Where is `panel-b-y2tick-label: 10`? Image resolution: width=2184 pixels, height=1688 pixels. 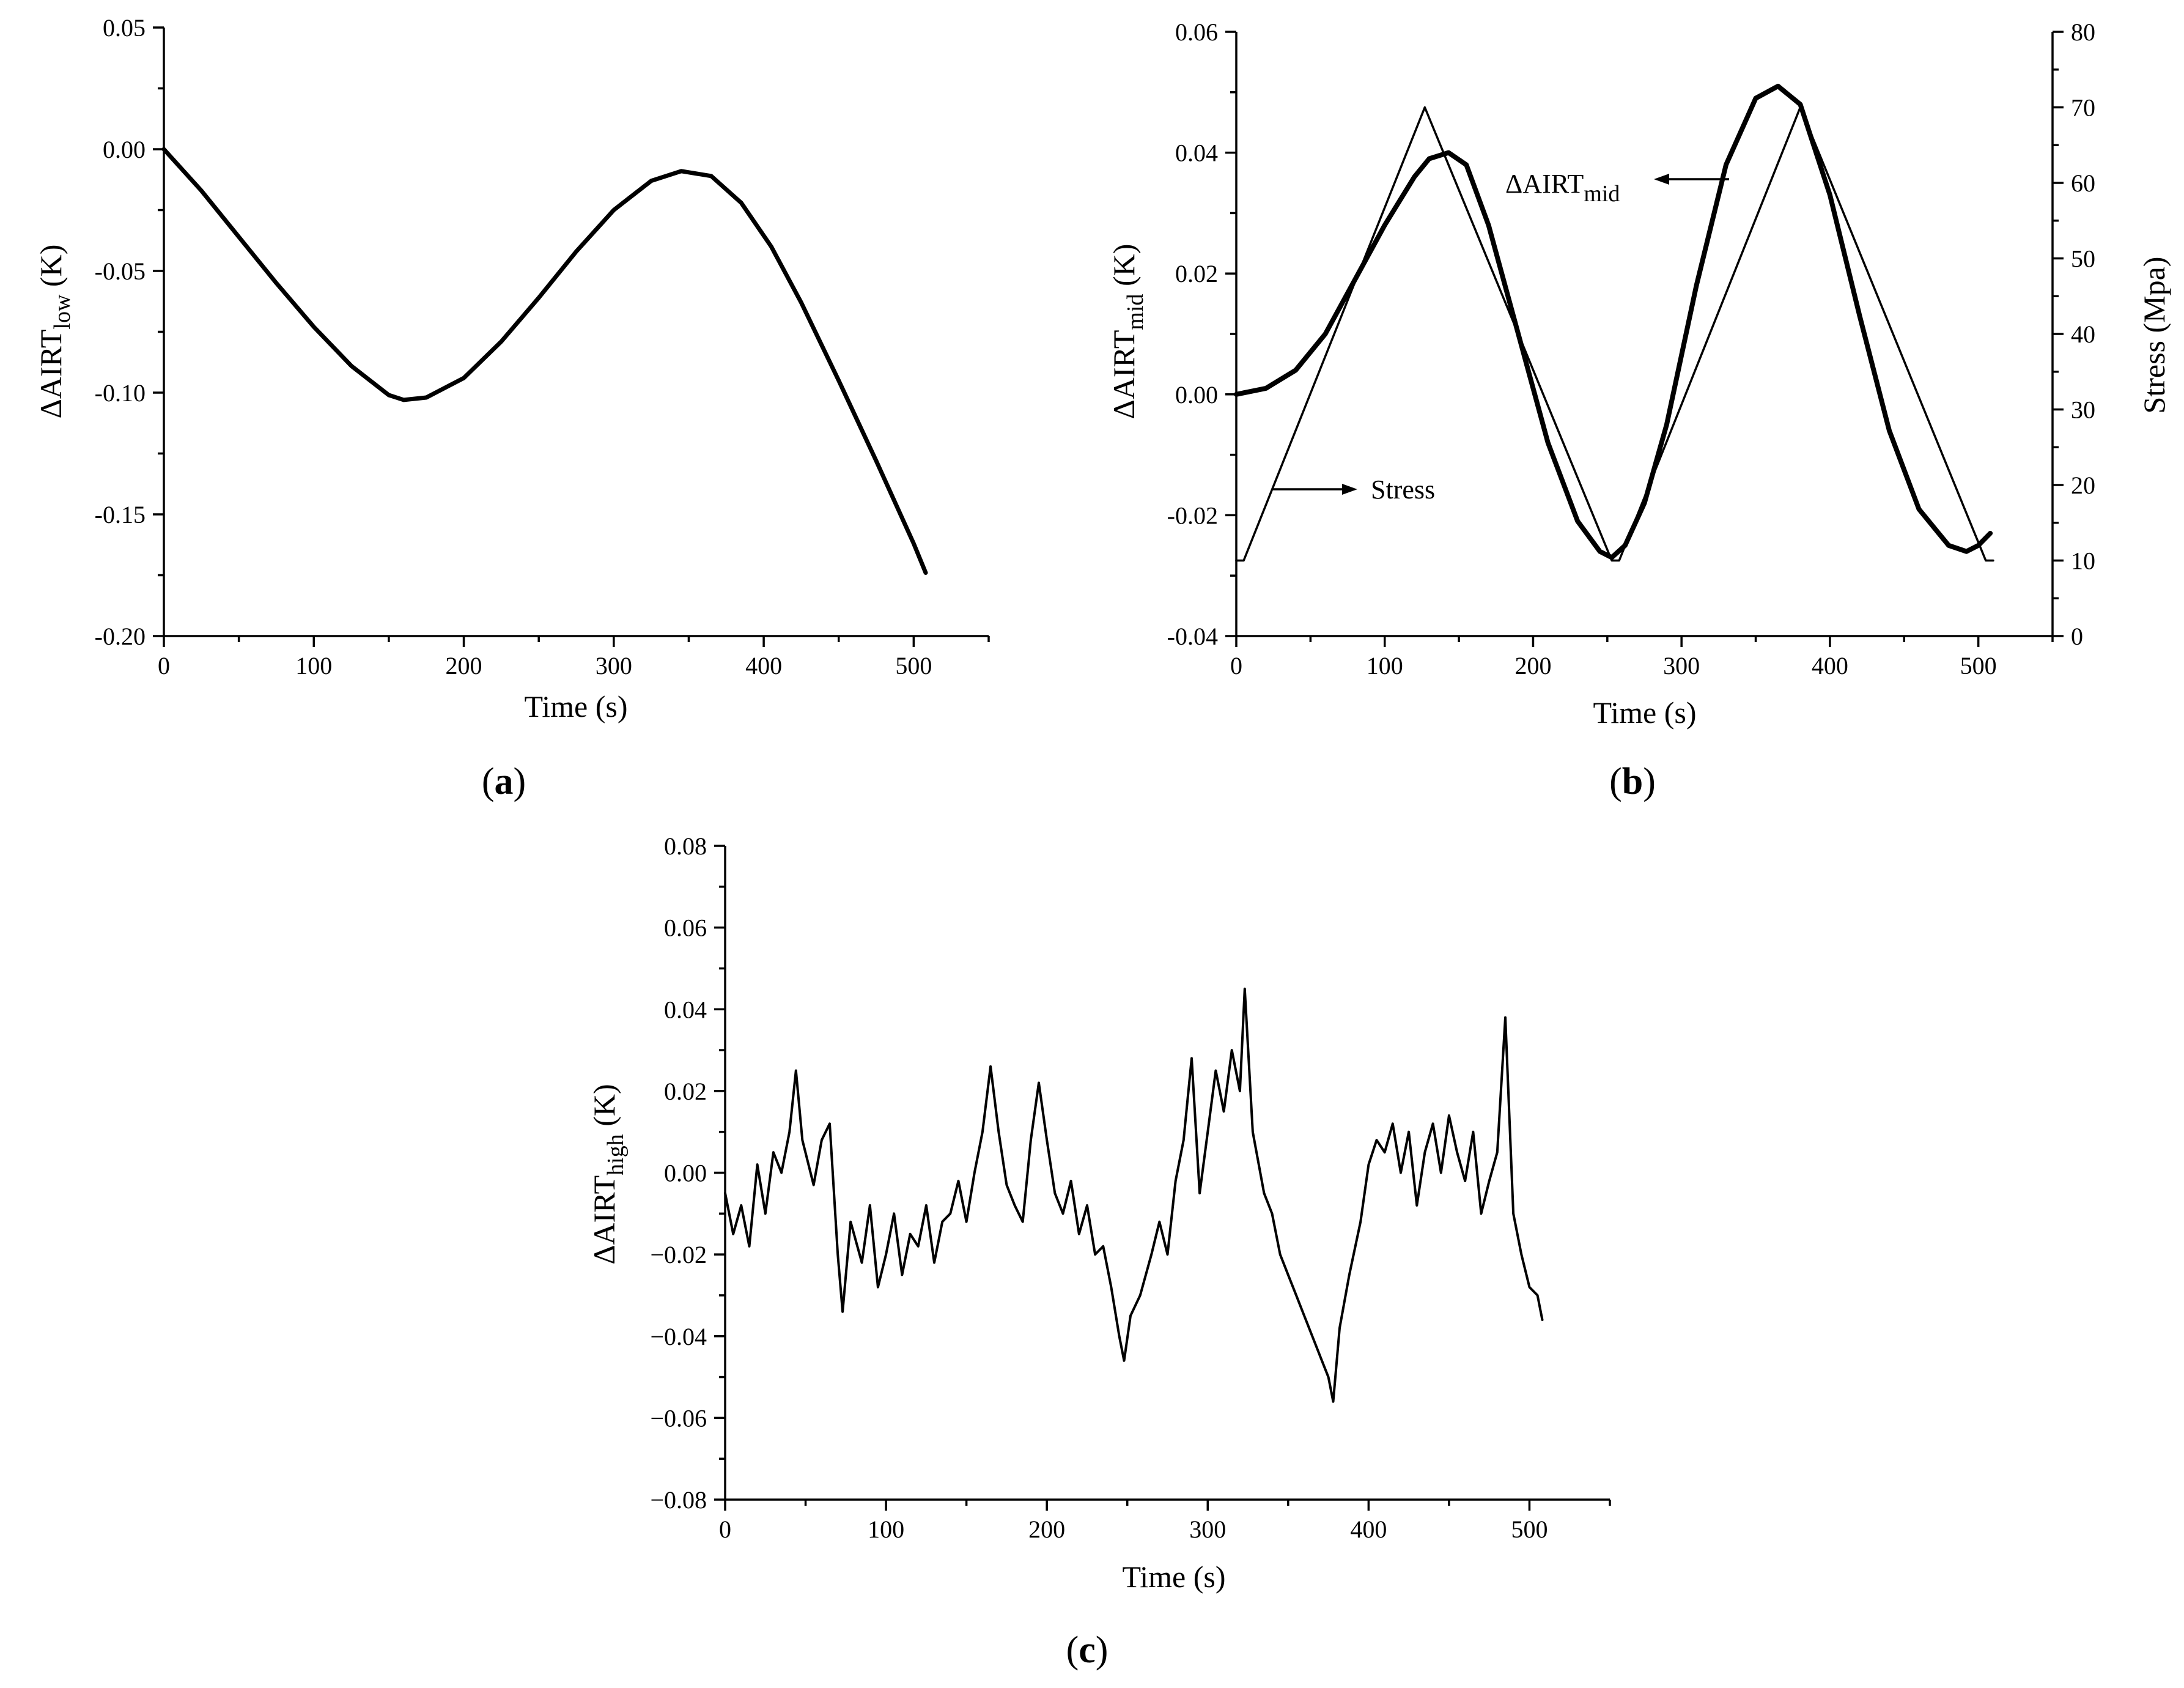
panel-b-y2tick-label: 10 is located at coordinates (2083, 561).